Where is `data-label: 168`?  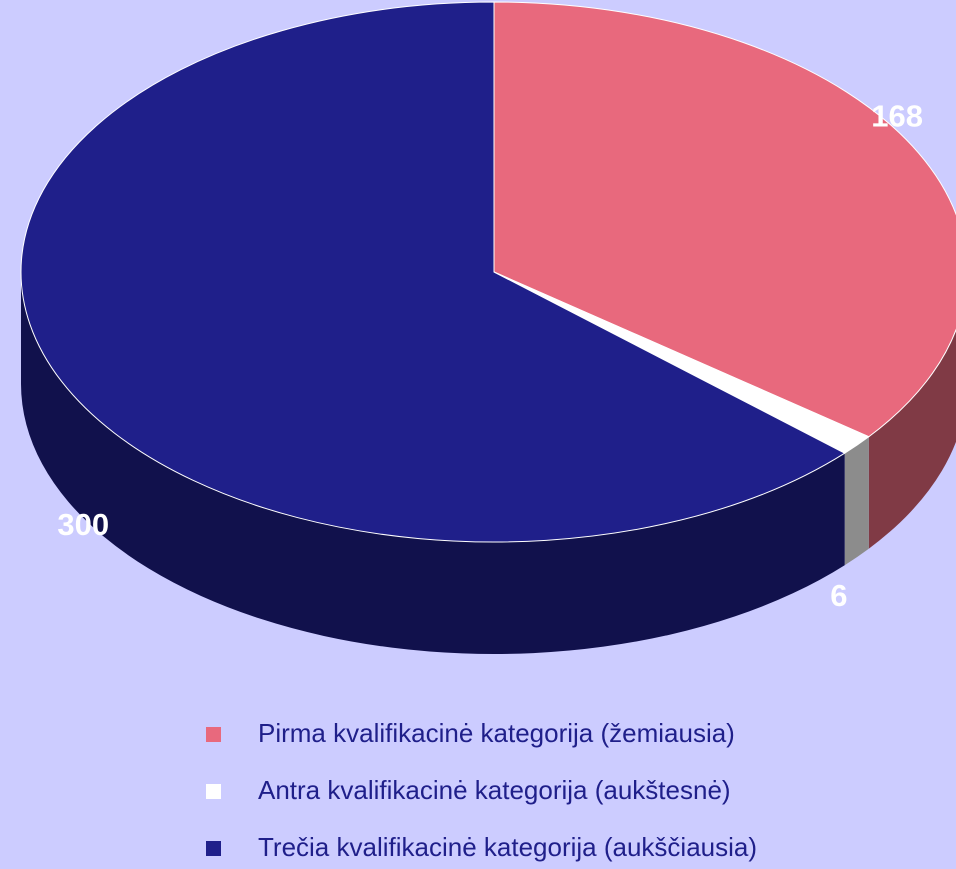
data-label: 168 is located at coordinates (897, 116).